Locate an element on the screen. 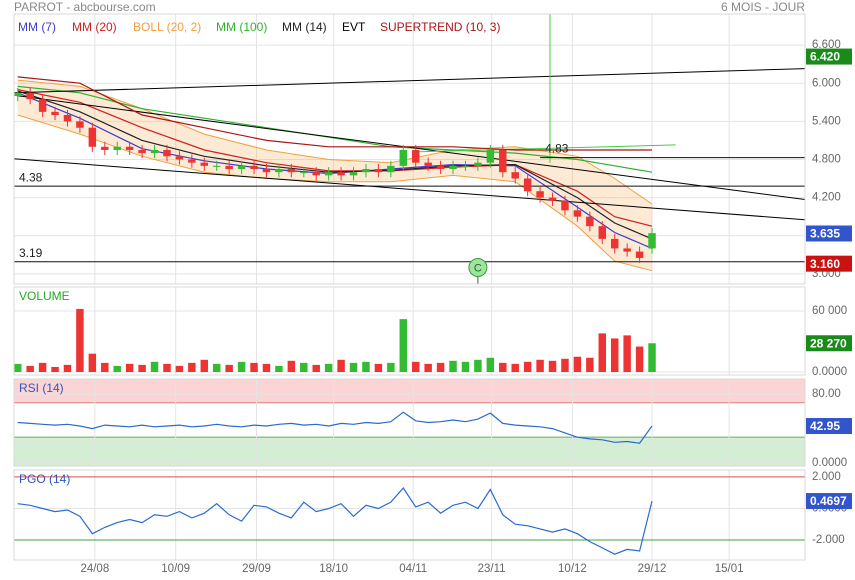 The height and width of the screenshot is (580, 855). value-tag-label: 3.635 is located at coordinates (825, 234).